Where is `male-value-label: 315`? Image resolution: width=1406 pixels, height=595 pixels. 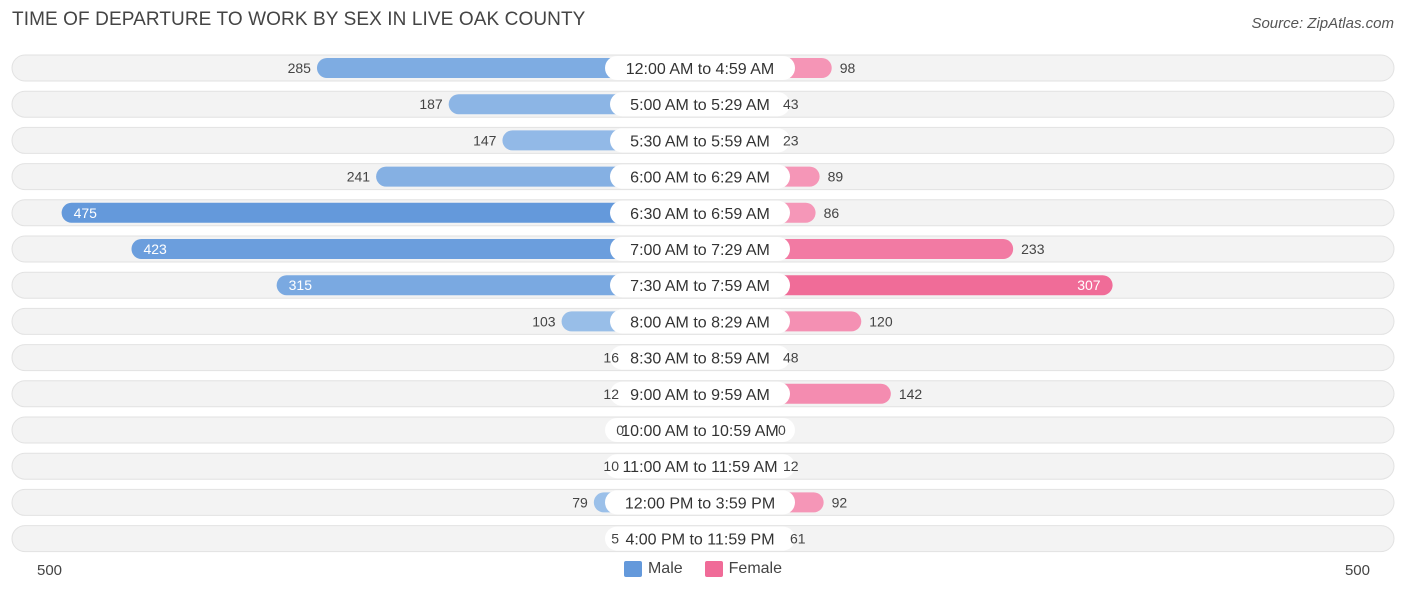
male-value-label: 315 is located at coordinates (301, 285).